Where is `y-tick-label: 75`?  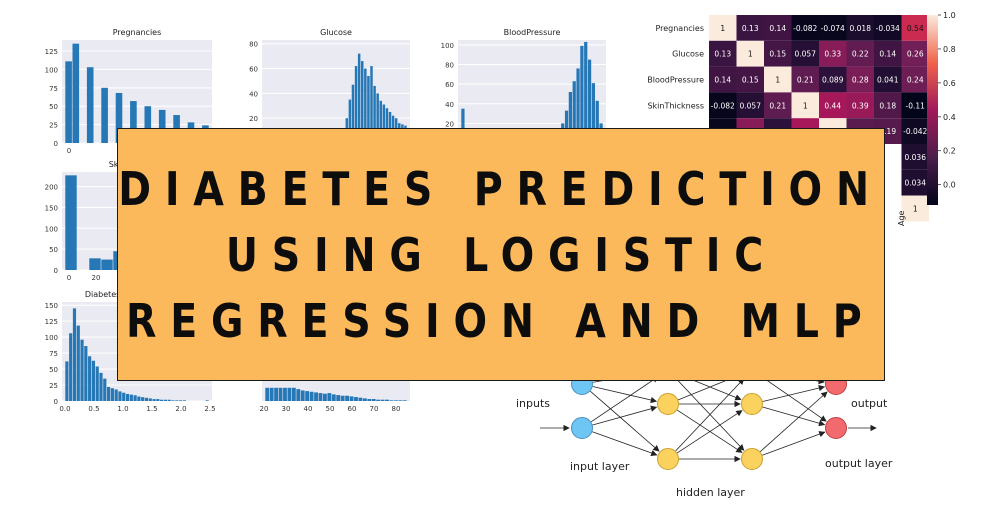 y-tick-label: 75 is located at coordinates (53, 89).